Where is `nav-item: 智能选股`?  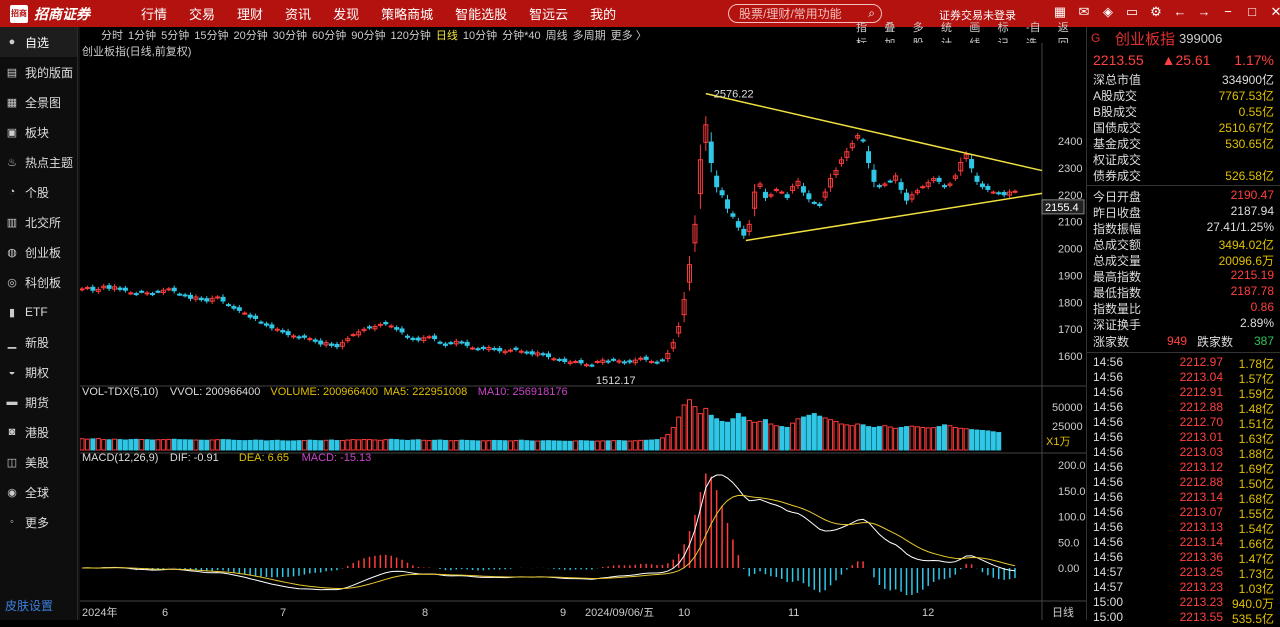
nav-item: 智能选股 is located at coordinates (481, 14).